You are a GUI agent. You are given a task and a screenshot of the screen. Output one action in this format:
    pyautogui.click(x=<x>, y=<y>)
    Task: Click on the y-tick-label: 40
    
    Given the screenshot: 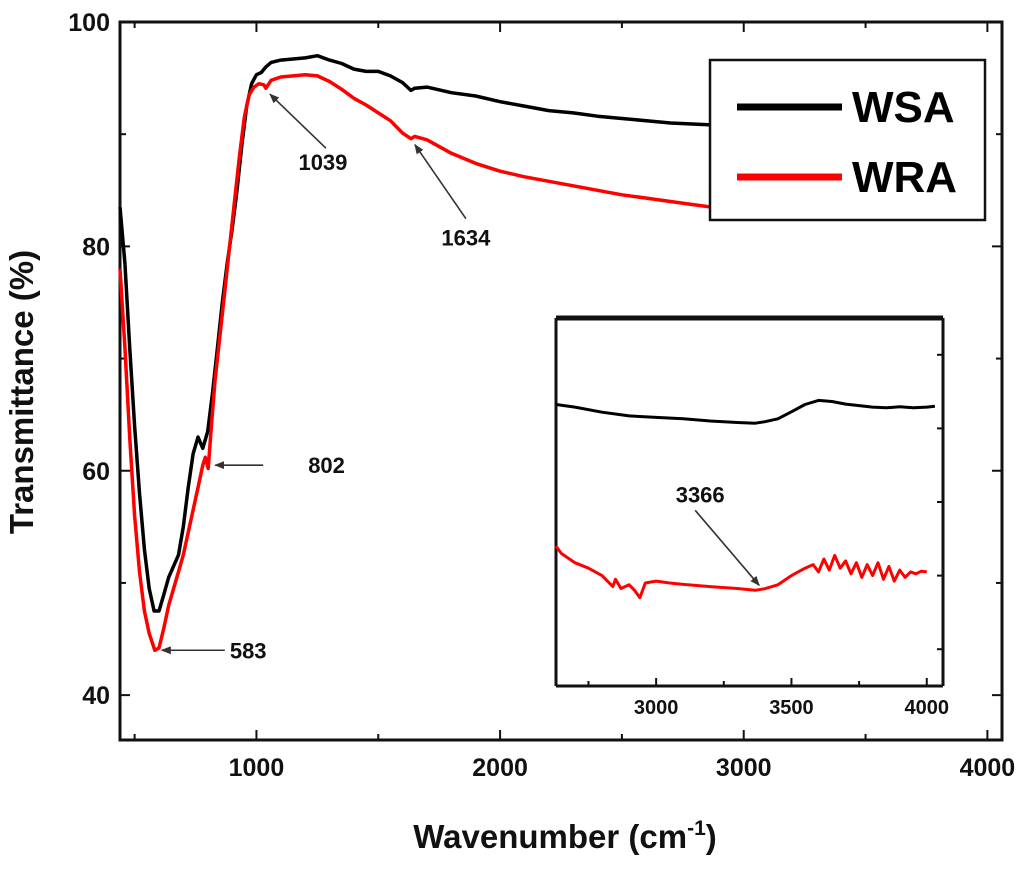 What is the action you would take?
    pyautogui.click(x=96, y=696)
    